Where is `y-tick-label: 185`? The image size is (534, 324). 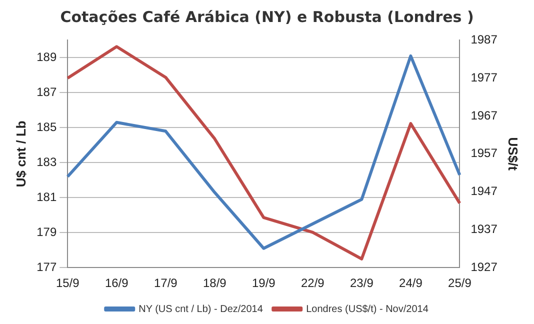
y-tick-label: 185 is located at coordinates (46, 127).